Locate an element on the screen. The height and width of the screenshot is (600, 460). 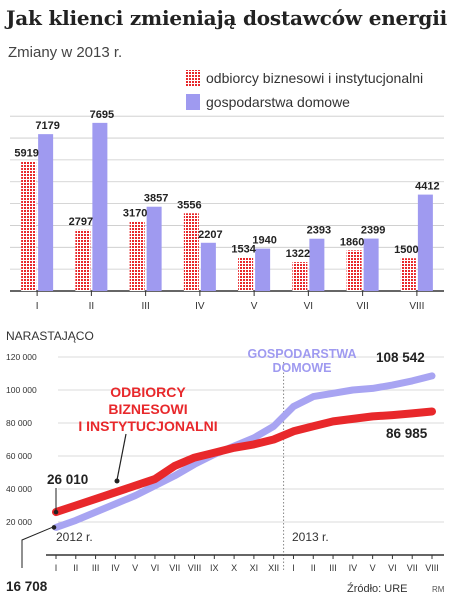
bar-value-label-households: 1940 is located at coordinates (264, 241).